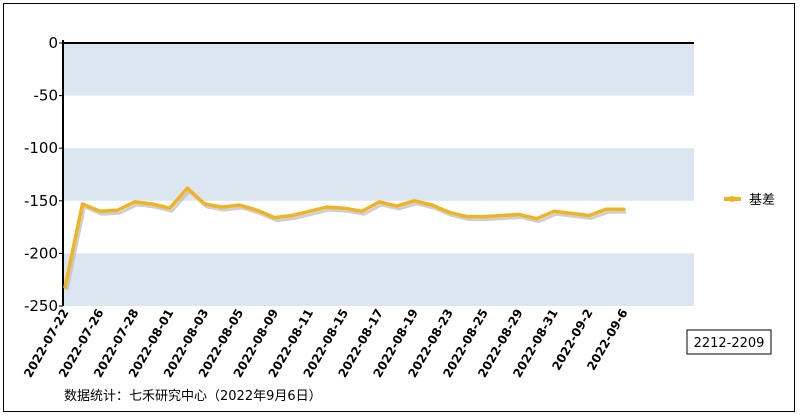  Describe the element at coordinates (41, 201) in the screenshot. I see `y-tick-label: -150` at that location.